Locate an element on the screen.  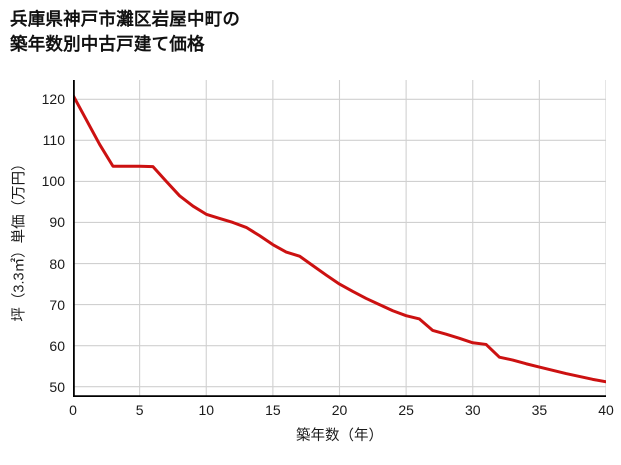
y-axis-label-text: 坪（3.3㎡）単価（万円） is located at coordinates (19, 238).